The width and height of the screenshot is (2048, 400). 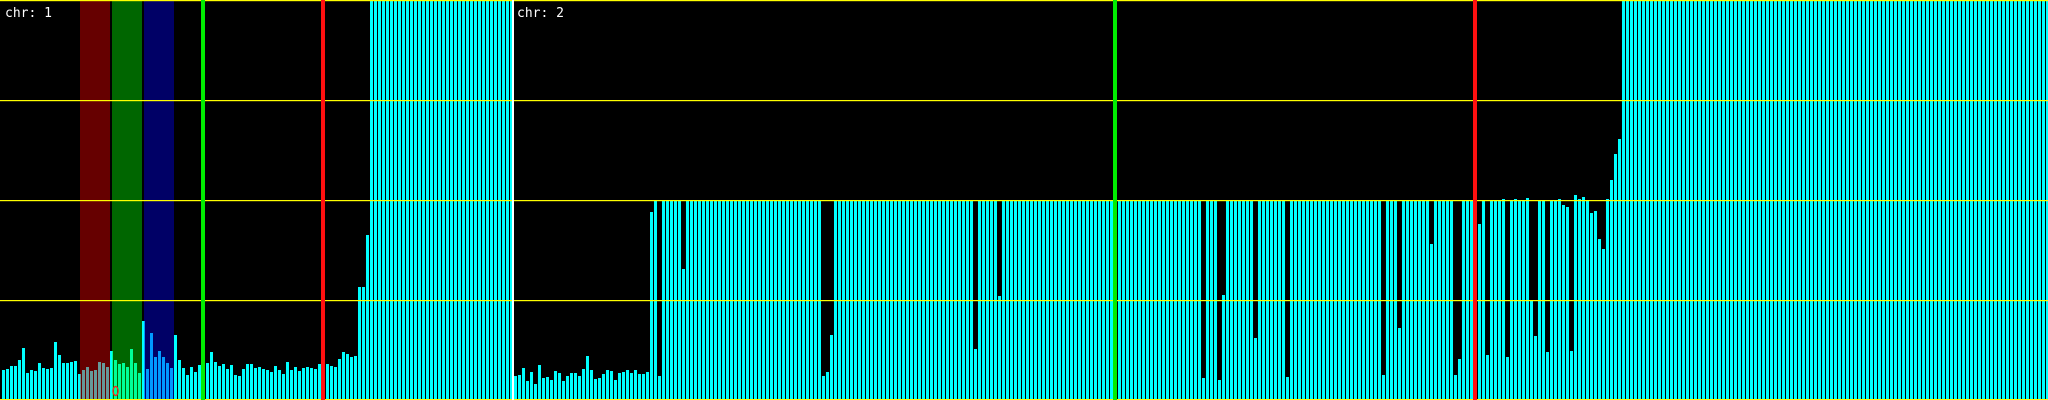 I want to click on panel-separator, so click(x=513, y=200).